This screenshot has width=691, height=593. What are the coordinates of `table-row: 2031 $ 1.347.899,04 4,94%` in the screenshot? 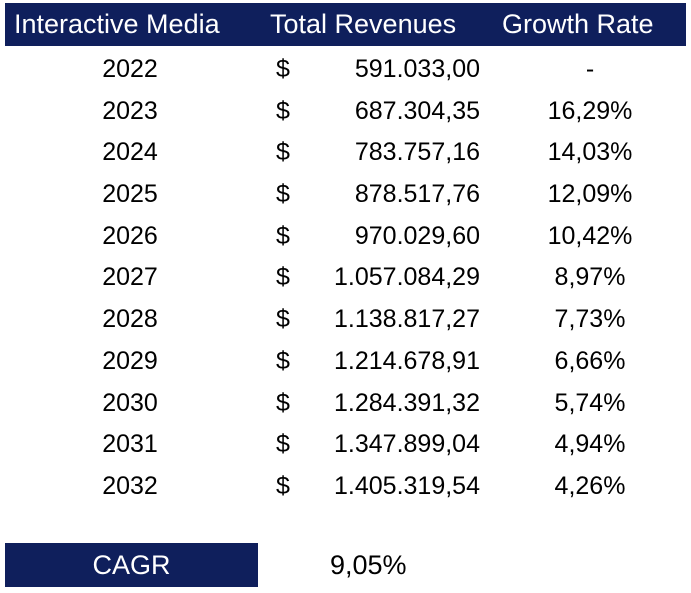 It's located at (345, 445).